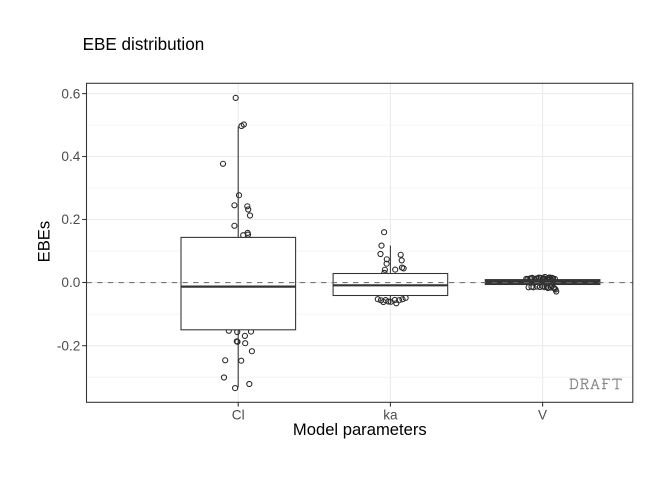  What do you see at coordinates (70, 282) in the screenshot?
I see `svg-text: 0.0` at bounding box center [70, 282].